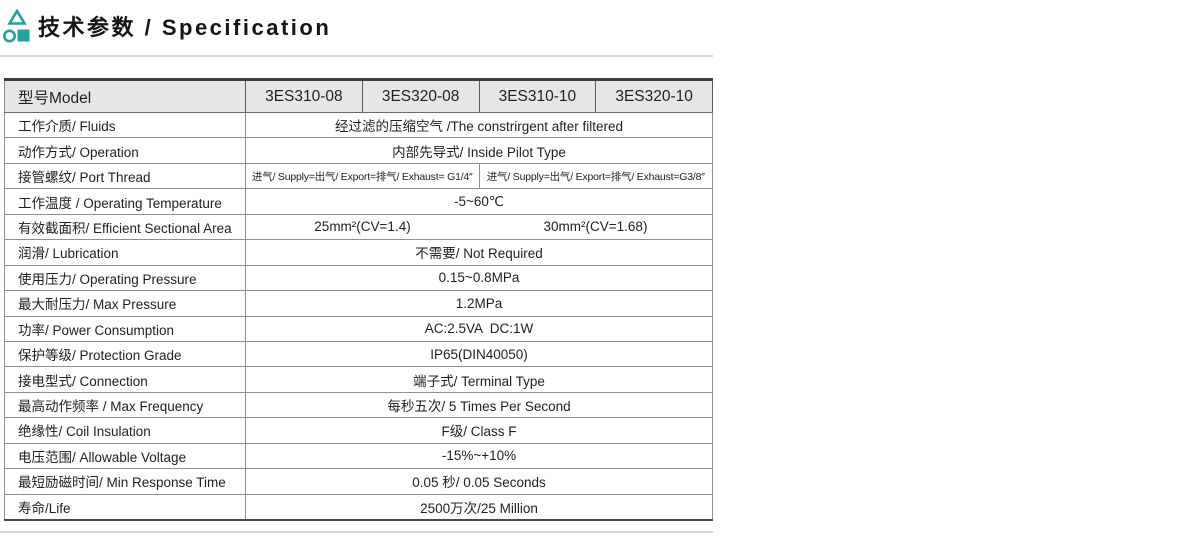  Describe the element at coordinates (479, 354) in the screenshot. I see `param-value: IP65(DIN40050)` at that location.